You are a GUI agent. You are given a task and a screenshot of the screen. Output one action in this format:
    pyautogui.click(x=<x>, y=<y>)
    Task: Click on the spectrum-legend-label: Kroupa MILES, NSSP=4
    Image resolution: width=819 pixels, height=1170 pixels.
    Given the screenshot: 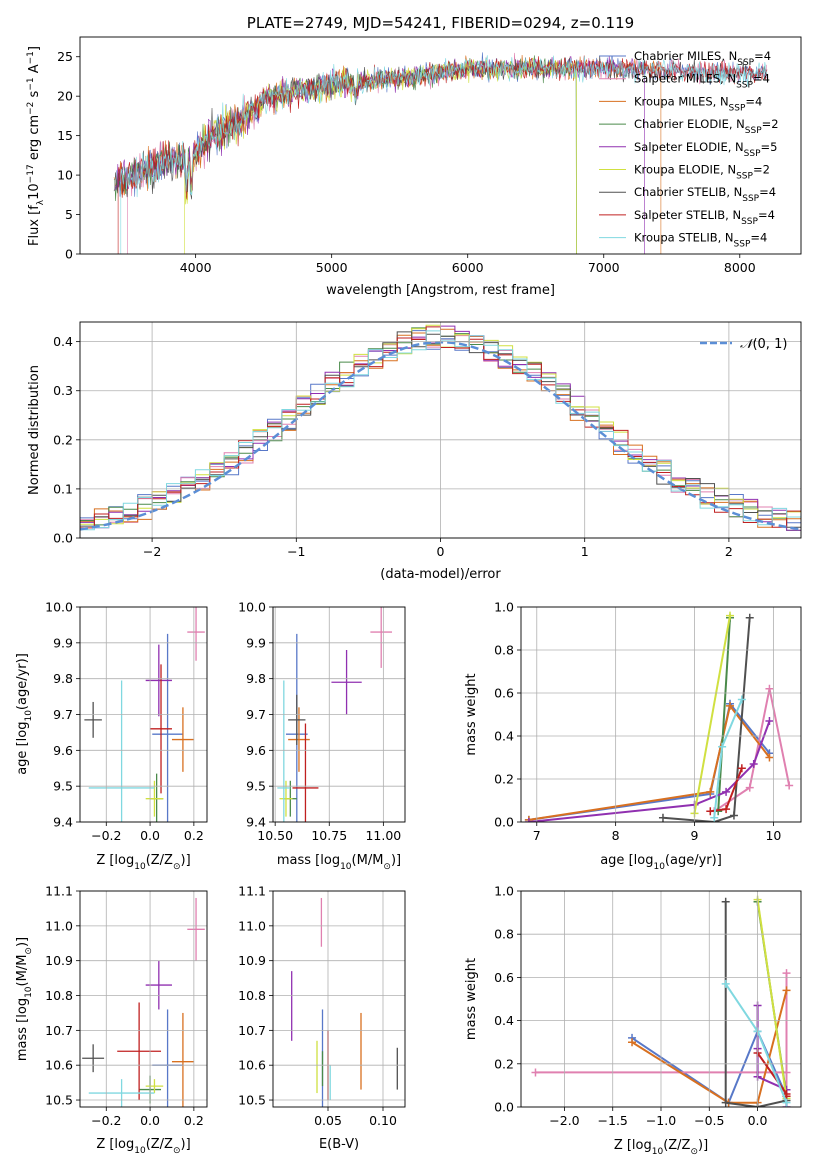 What is the action you would take?
    pyautogui.click(x=698, y=103)
    